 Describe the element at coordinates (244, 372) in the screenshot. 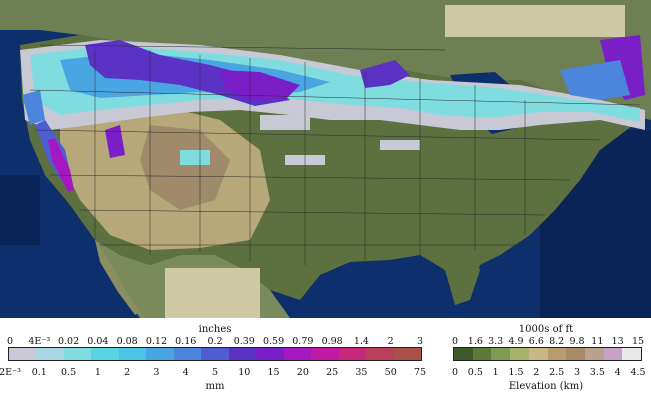

I see `precip-mm-tick-label: 10` at that location.